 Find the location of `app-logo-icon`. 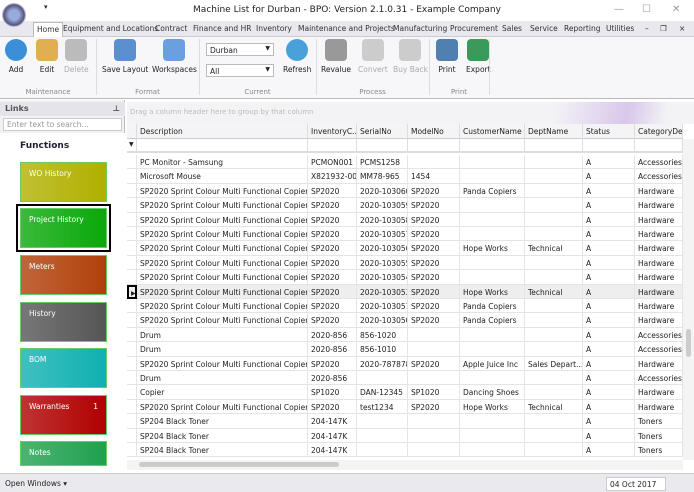

app-logo-icon is located at coordinates (14, 15).